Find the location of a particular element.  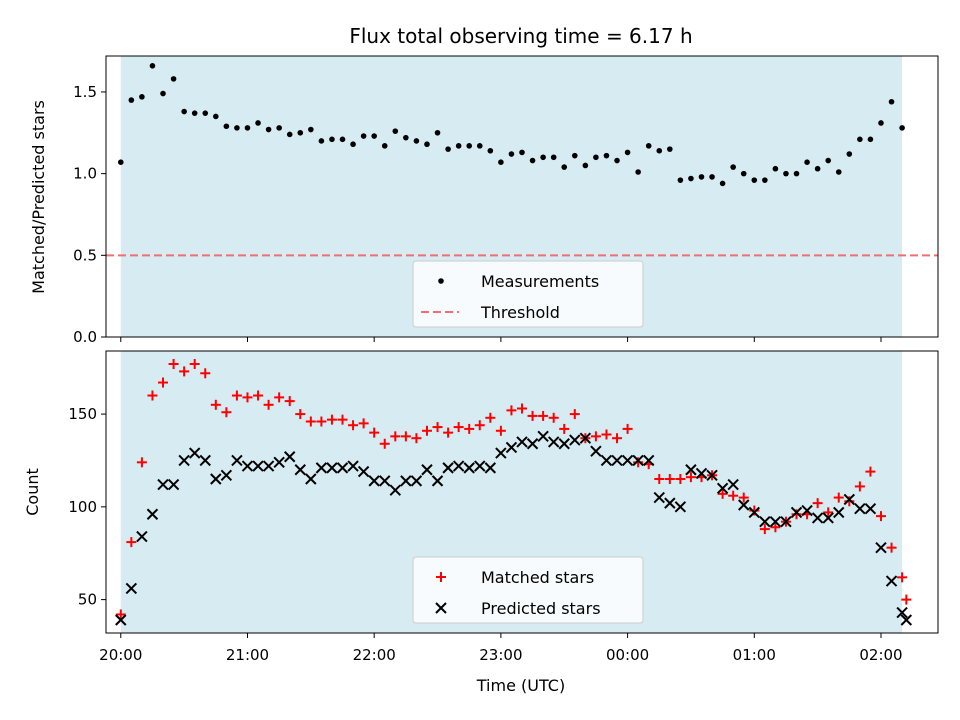

legend-entry: Predicted stars is located at coordinates (518, 608).